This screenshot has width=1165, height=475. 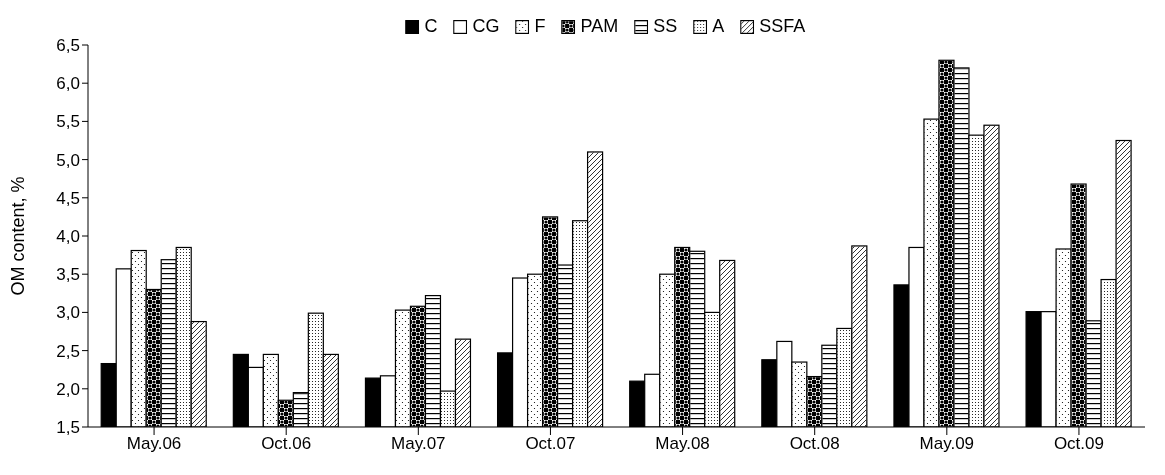 What do you see at coordinates (665, 26) in the screenshot?
I see `legend-label: SS` at bounding box center [665, 26].